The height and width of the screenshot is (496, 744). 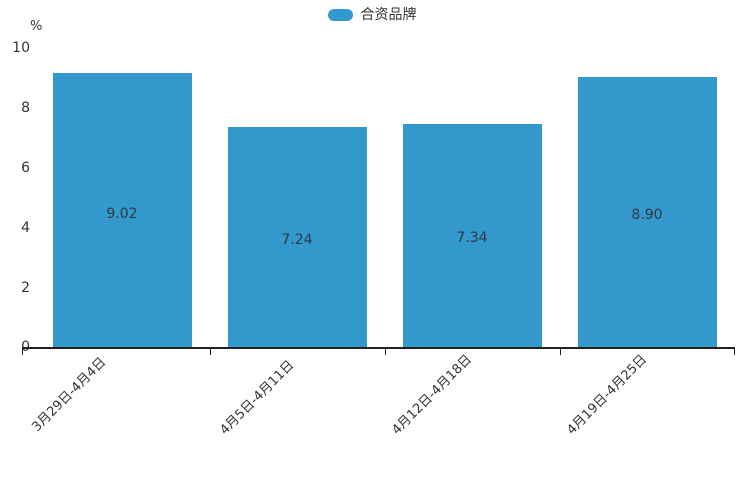 What do you see at coordinates (25, 288) in the screenshot?
I see `y-tick-label: 2` at bounding box center [25, 288].